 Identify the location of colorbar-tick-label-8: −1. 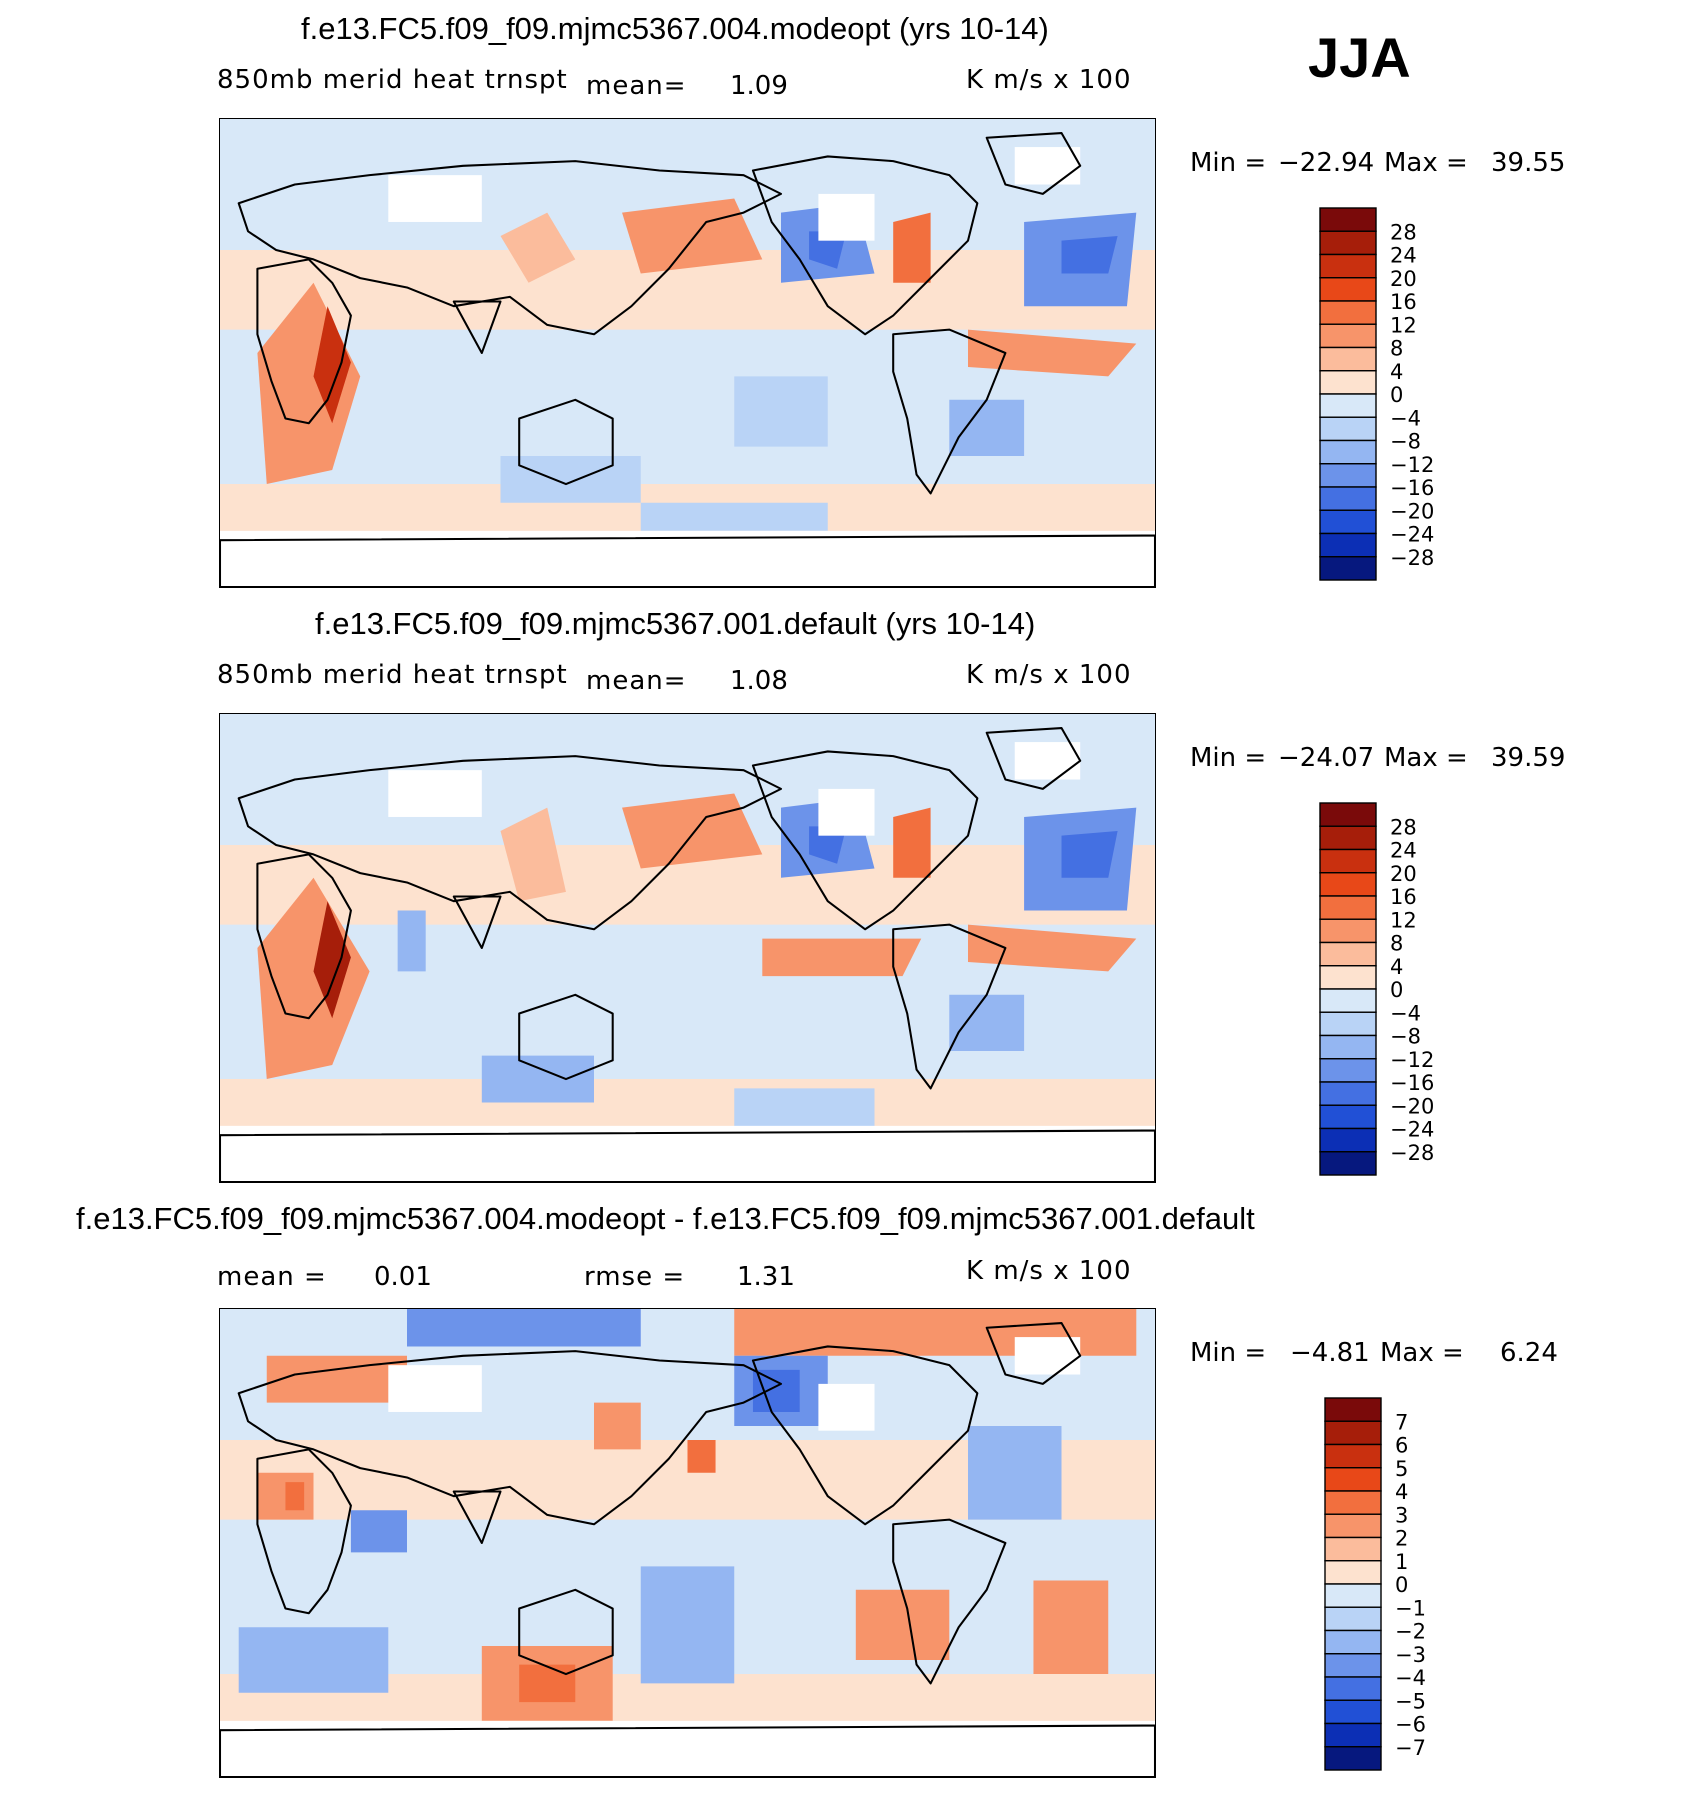
(1410, 1608).